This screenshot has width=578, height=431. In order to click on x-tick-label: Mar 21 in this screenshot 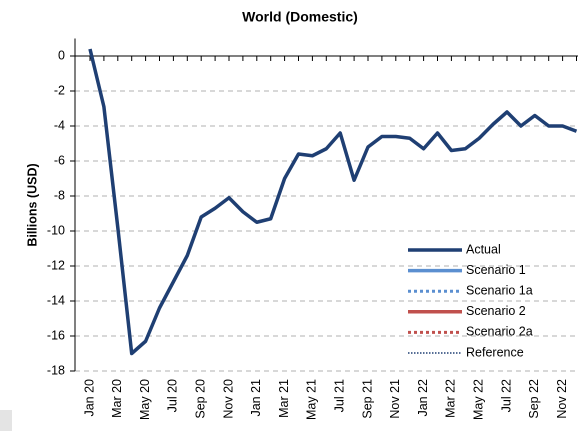, I will do `click(284, 398)`.